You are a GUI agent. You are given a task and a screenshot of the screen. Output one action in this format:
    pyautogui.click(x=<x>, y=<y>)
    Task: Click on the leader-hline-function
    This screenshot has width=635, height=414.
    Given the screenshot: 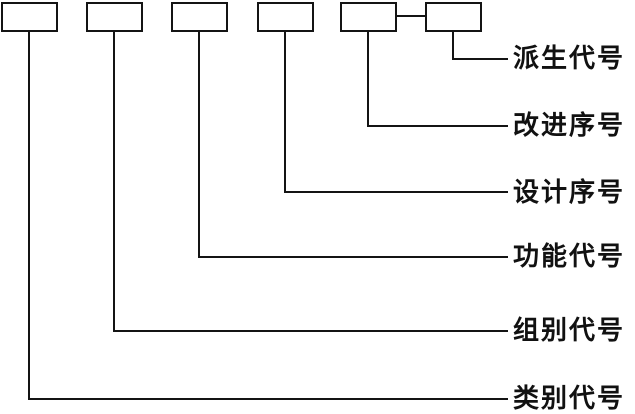 What is the action you would take?
    pyautogui.click(x=353, y=257)
    